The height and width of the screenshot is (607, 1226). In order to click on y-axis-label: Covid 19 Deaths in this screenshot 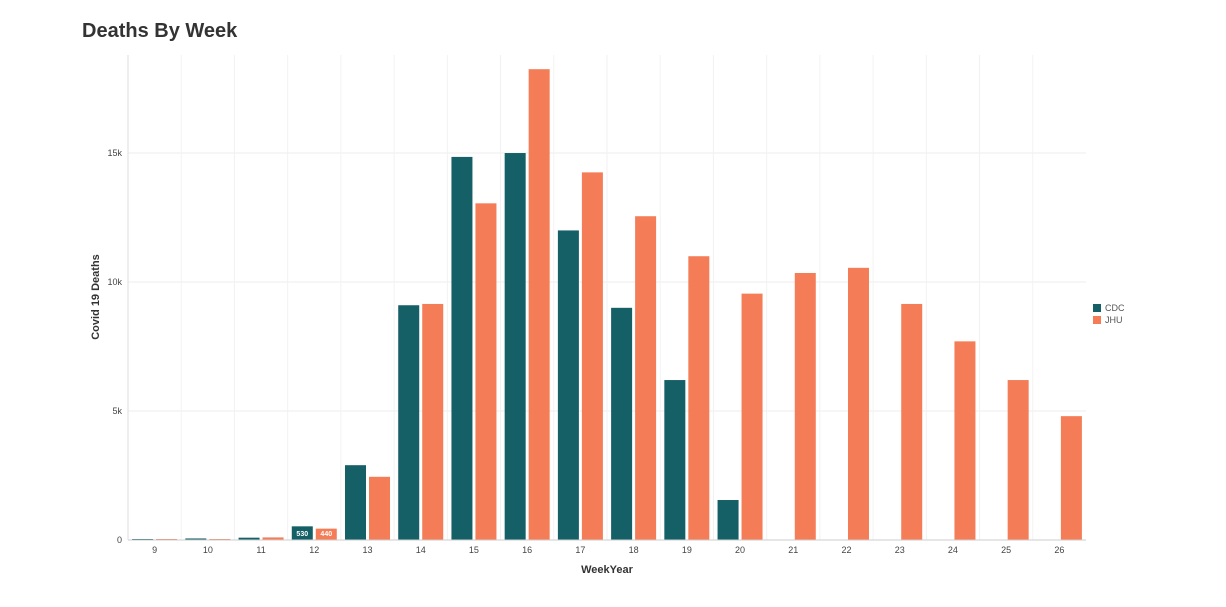, I will do `click(96, 297)`.